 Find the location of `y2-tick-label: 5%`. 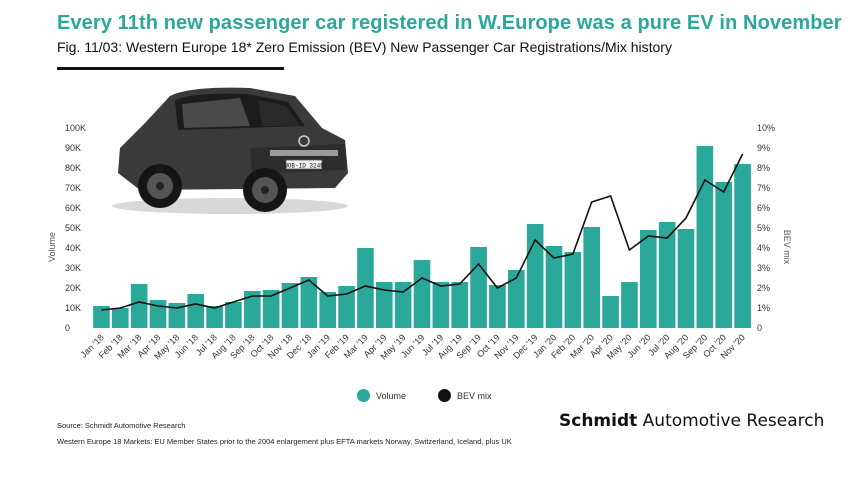

y2-tick-label: 5% is located at coordinates (763, 228).